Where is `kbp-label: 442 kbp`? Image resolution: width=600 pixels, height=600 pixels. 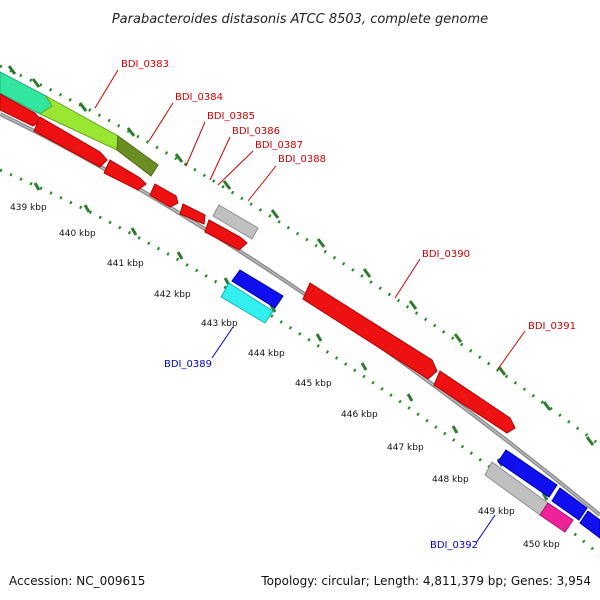 kbp-label: 442 kbp is located at coordinates (172, 295).